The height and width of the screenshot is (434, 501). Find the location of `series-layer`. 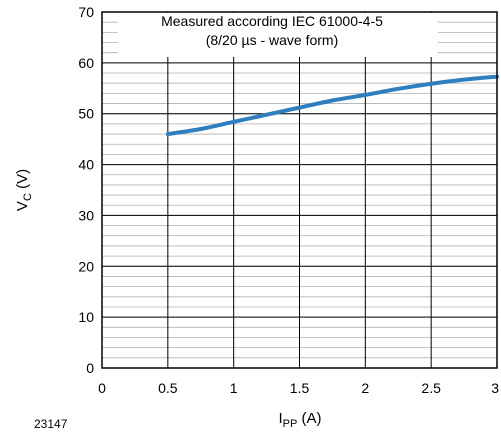

series-layer is located at coordinates (332, 105).